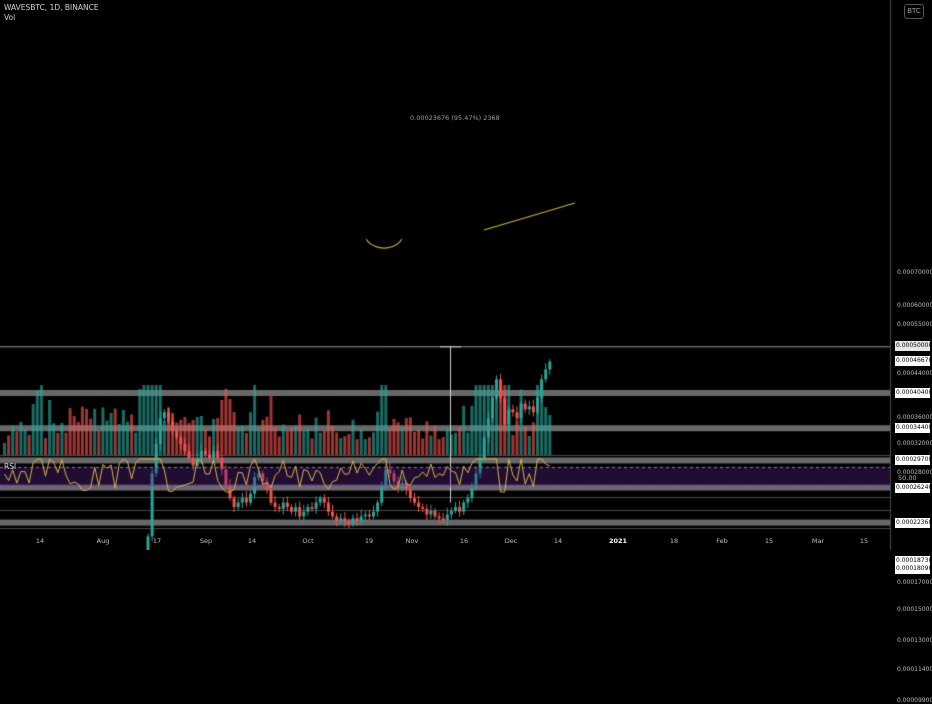  Describe the element at coordinates (913, 522) in the screenshot. I see `price-level-tag: 0.00022360` at that location.